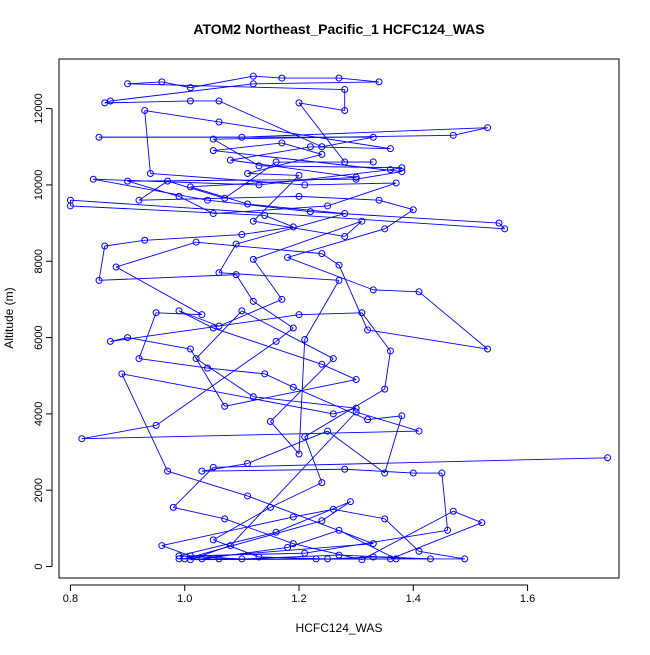 The height and width of the screenshot is (655, 650). I want to click on y-tick-label: 0, so click(39, 566).